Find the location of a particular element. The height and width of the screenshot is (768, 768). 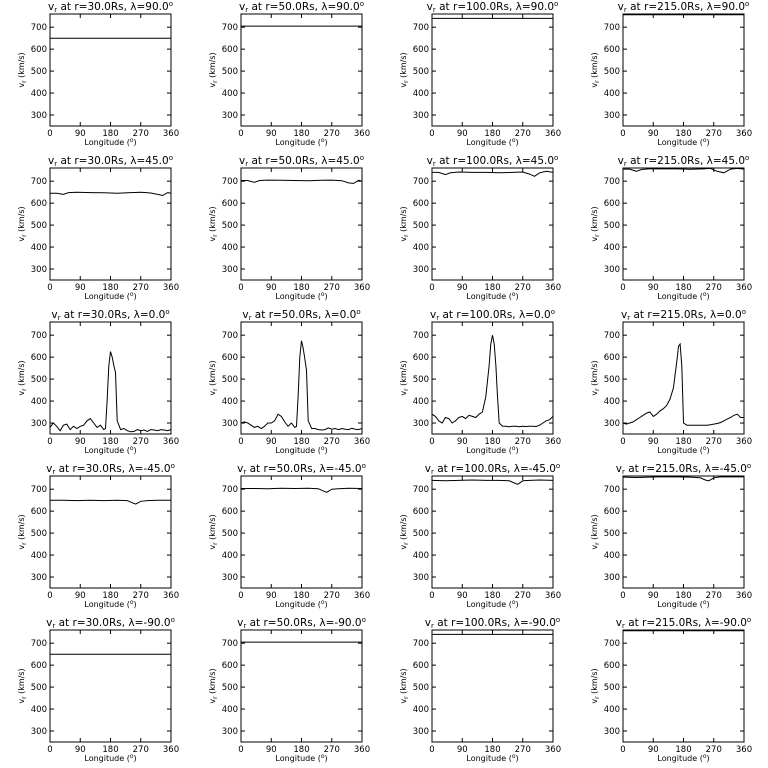

subplot-title: vr at r=215.0Rs, λ=0.0o is located at coordinates (683, 315).